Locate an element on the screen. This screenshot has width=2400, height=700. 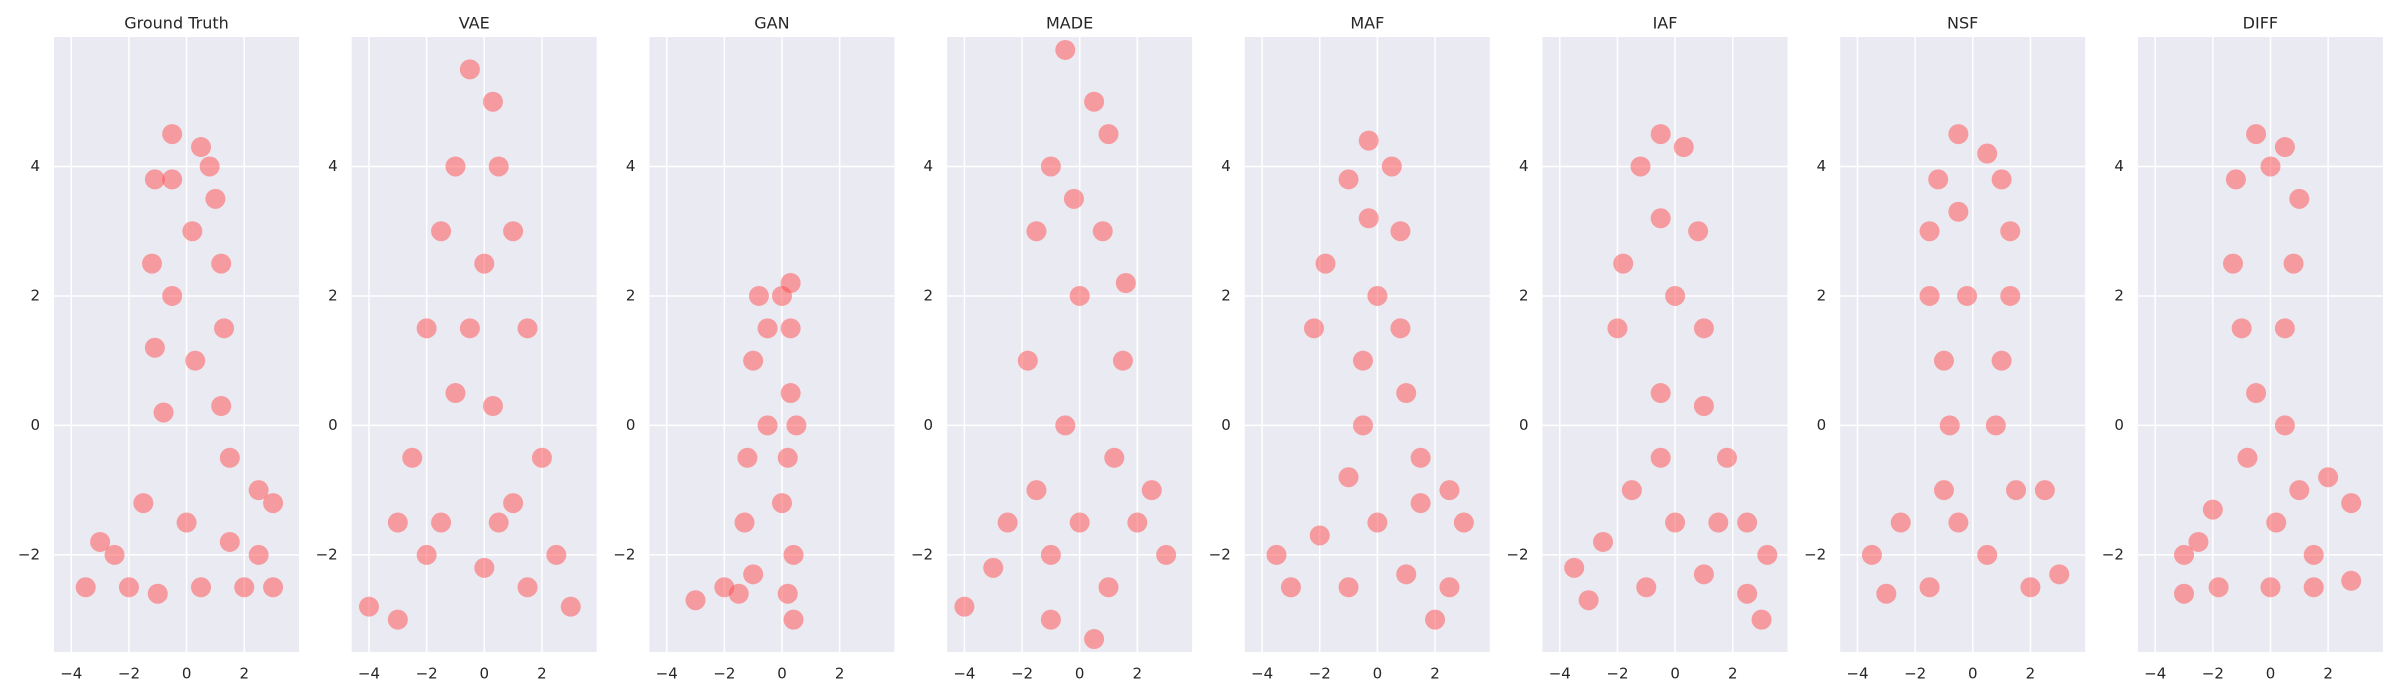
plot-area is located at coordinates (772, 344).